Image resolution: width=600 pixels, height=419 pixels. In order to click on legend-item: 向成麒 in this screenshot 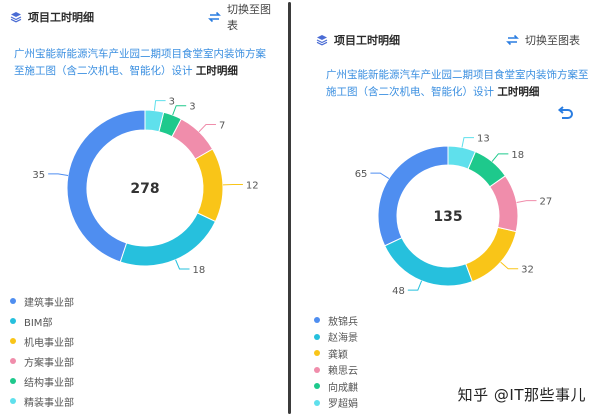, I will do `click(336, 386)`.